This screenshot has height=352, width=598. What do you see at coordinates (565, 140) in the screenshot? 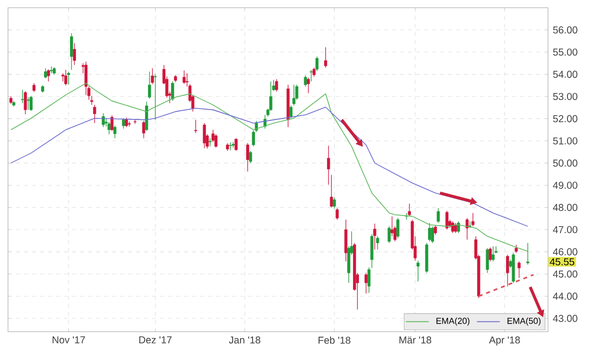
I see `y-tick-label: 51.00` at bounding box center [565, 140].